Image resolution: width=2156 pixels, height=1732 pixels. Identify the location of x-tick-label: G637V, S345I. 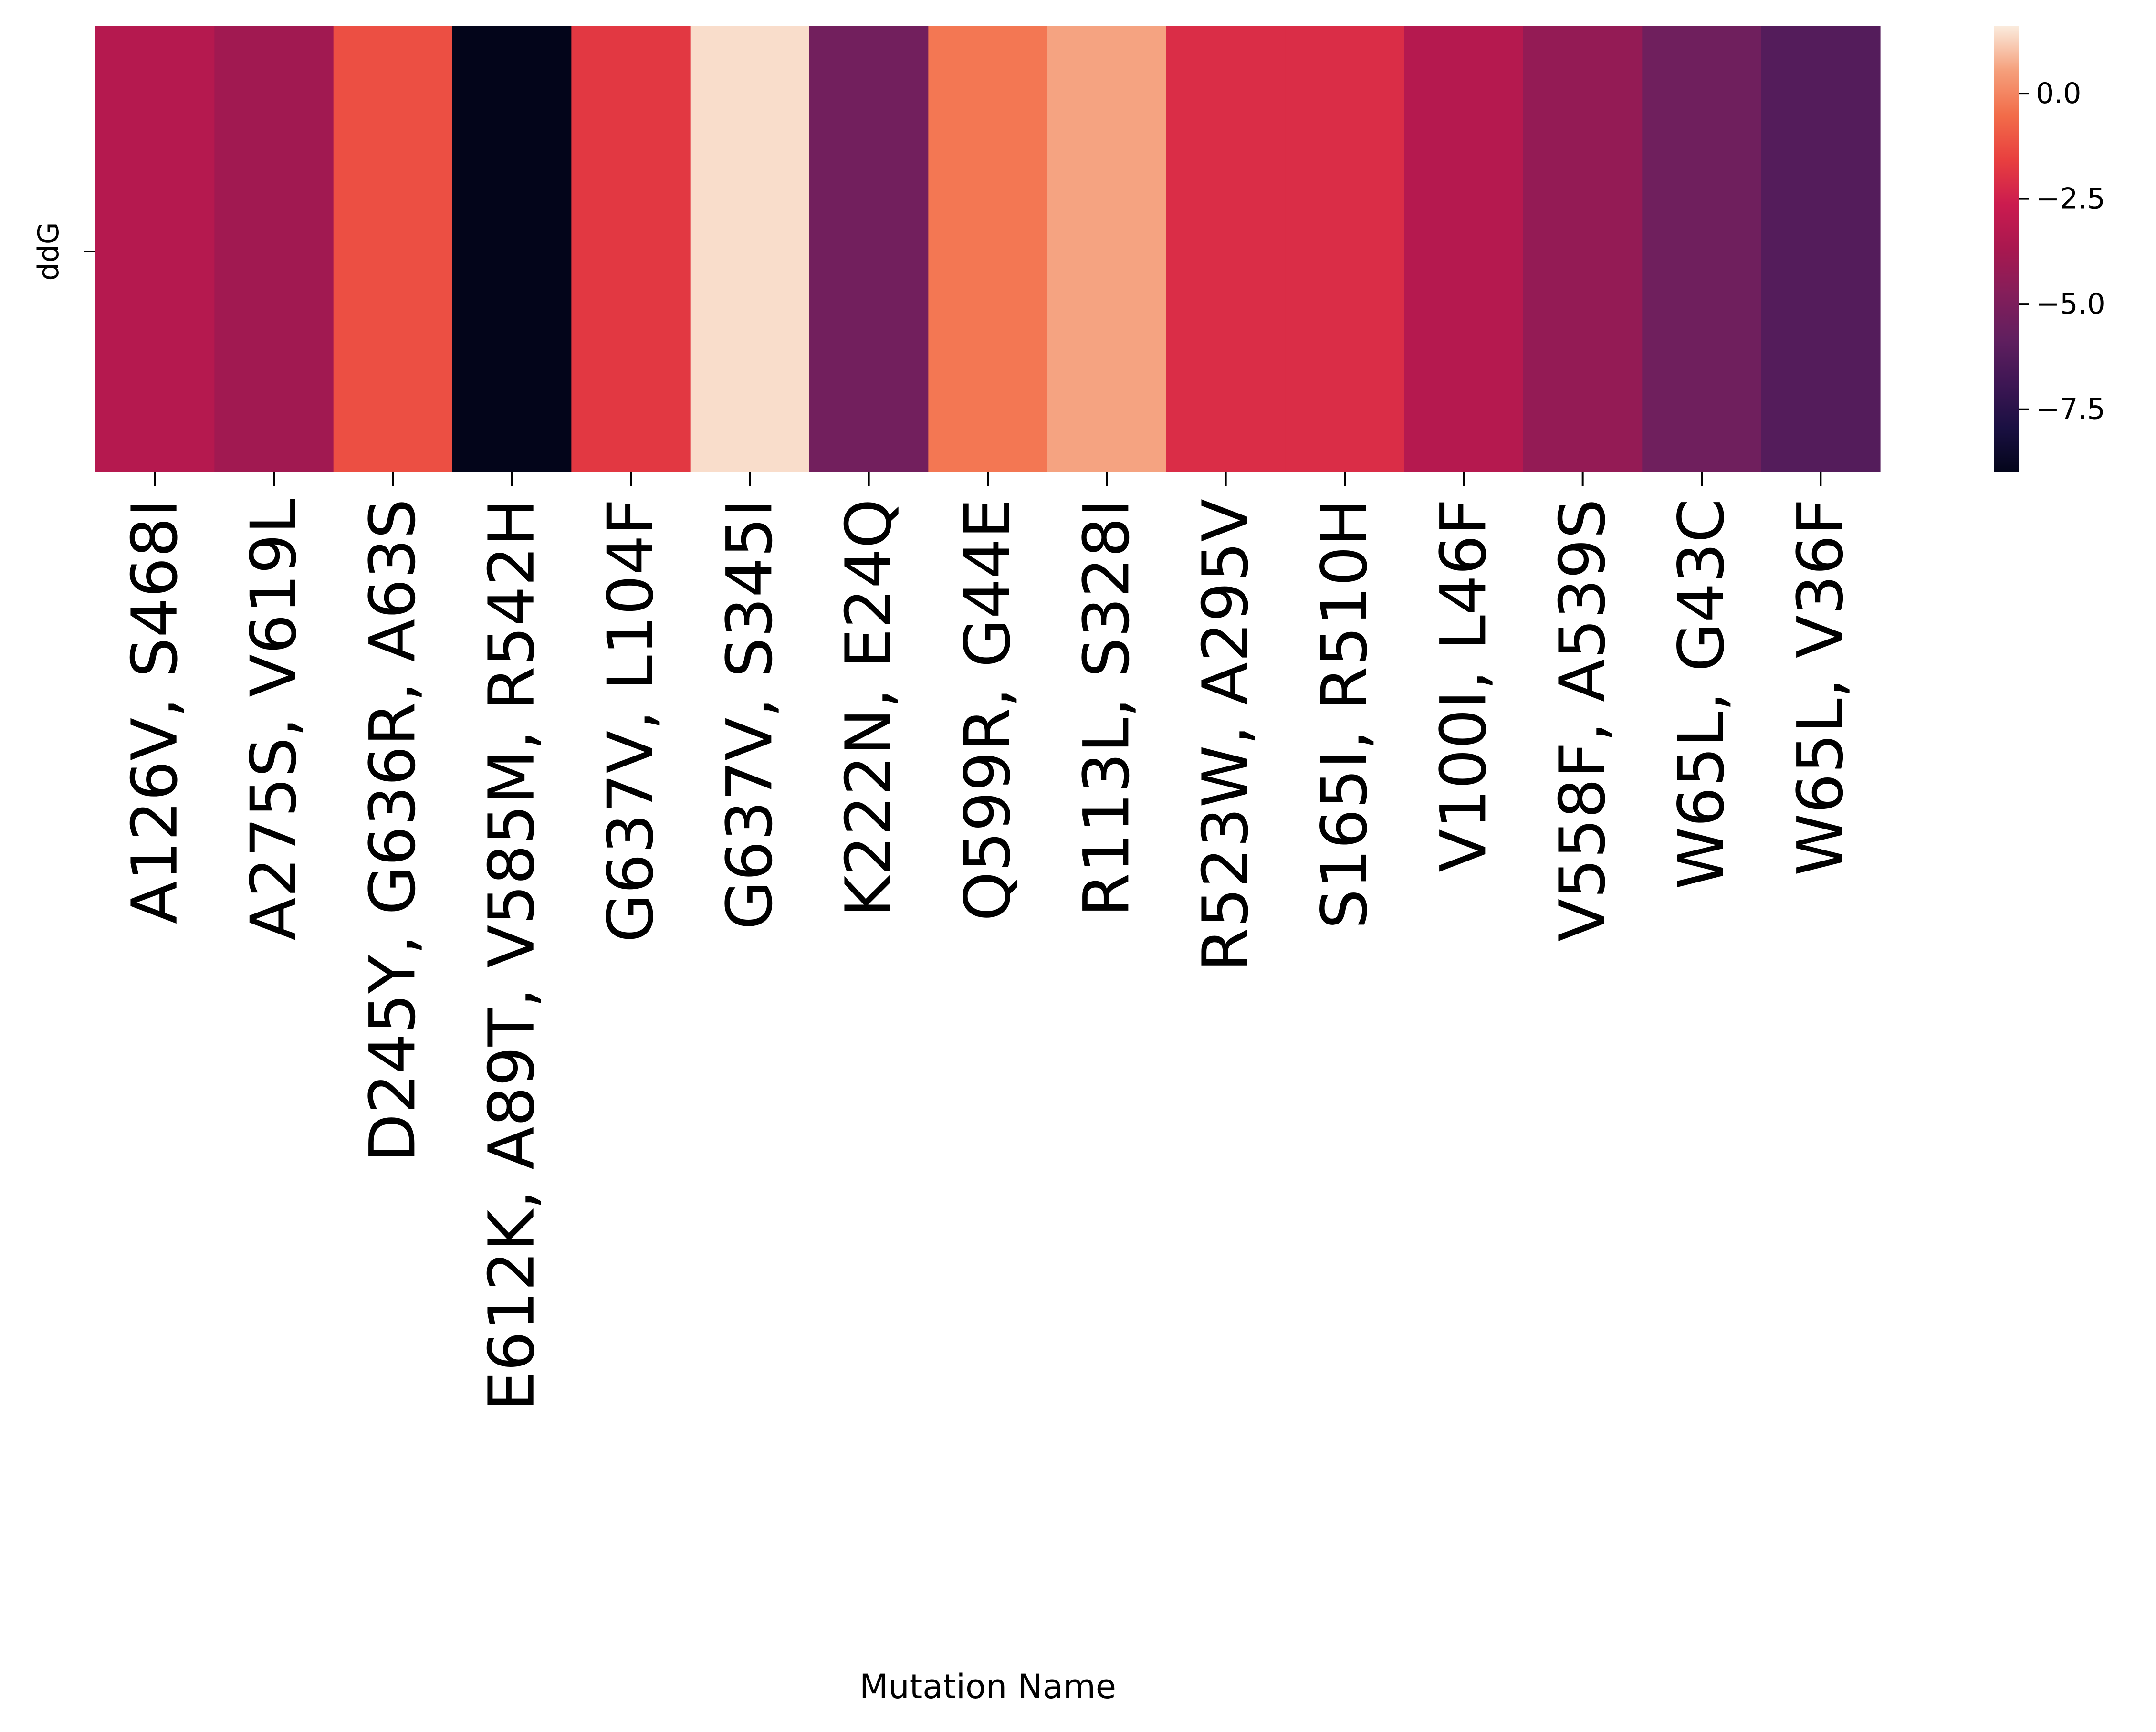
(749, 714).